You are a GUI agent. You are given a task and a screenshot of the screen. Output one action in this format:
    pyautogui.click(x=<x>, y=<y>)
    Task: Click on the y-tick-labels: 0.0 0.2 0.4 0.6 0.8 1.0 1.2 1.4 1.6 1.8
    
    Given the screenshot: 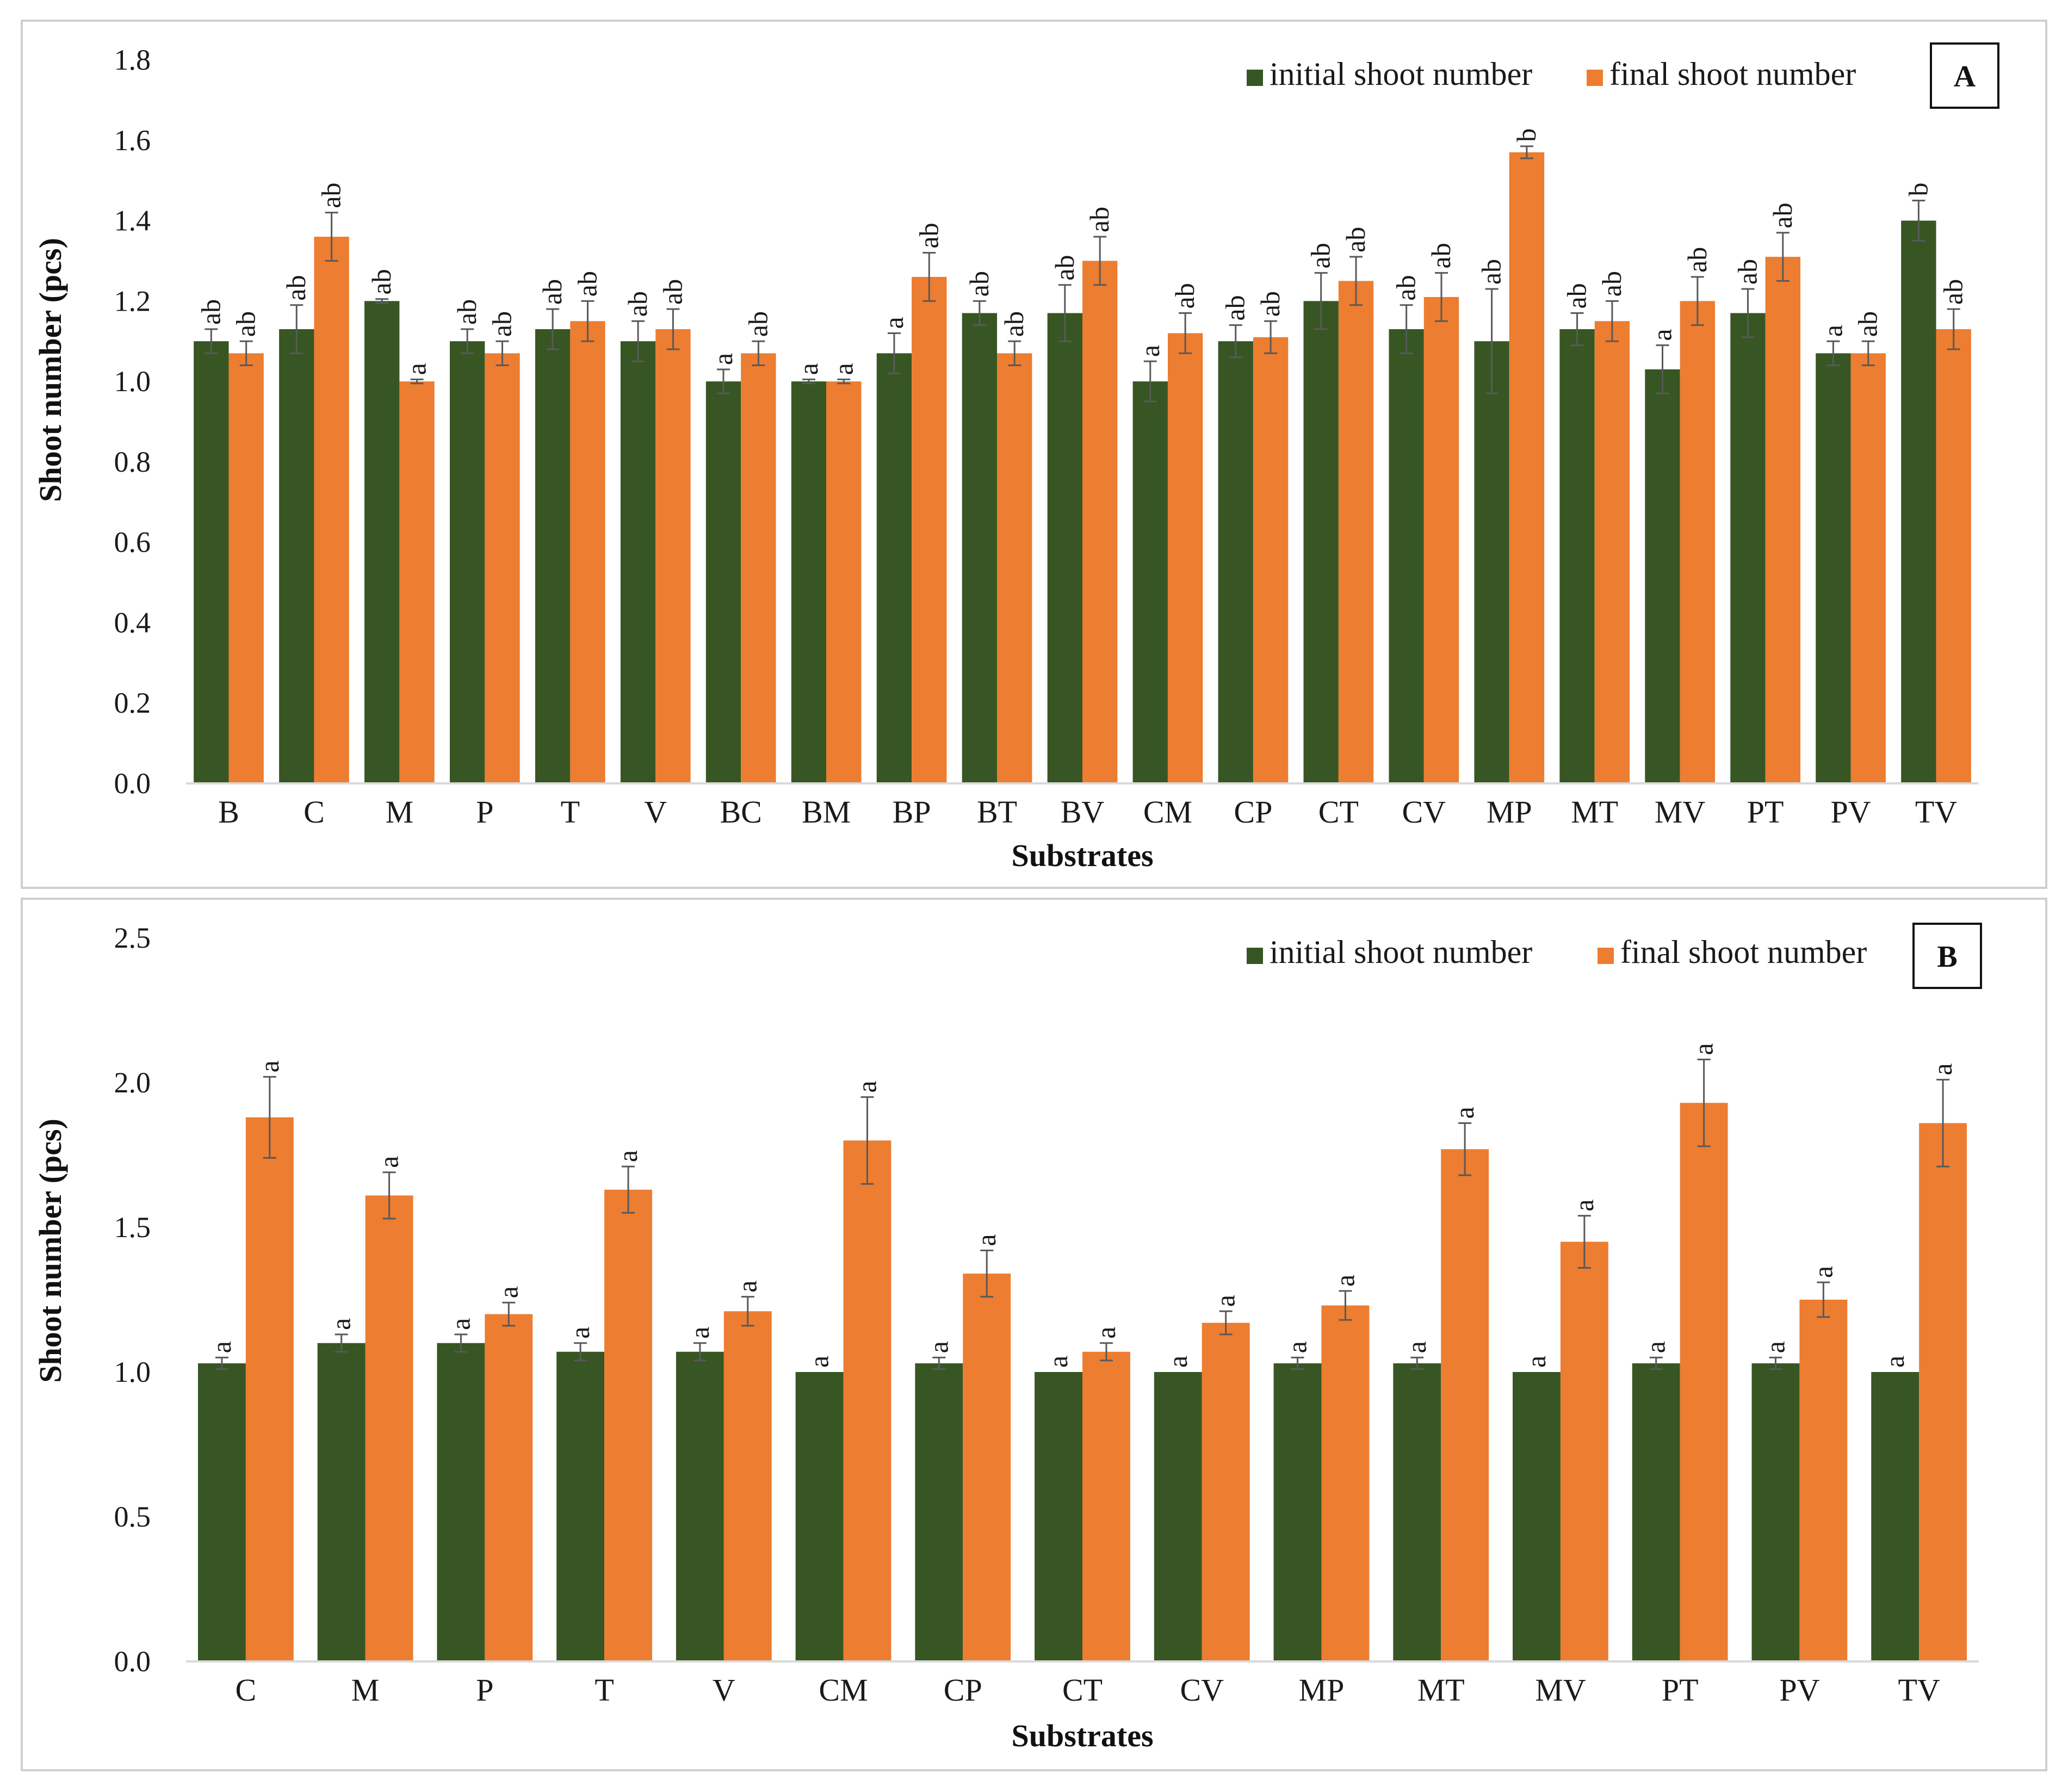 What is the action you would take?
    pyautogui.click(x=132, y=422)
    